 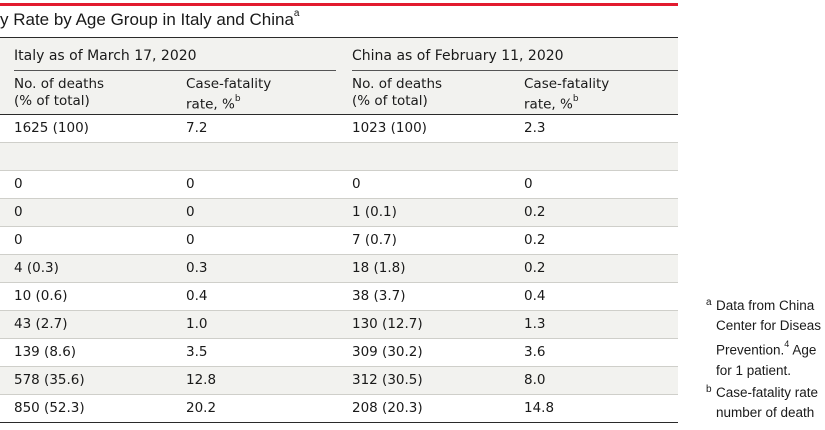 I want to click on cell-italy-cfr: 0.4, so click(x=197, y=296).